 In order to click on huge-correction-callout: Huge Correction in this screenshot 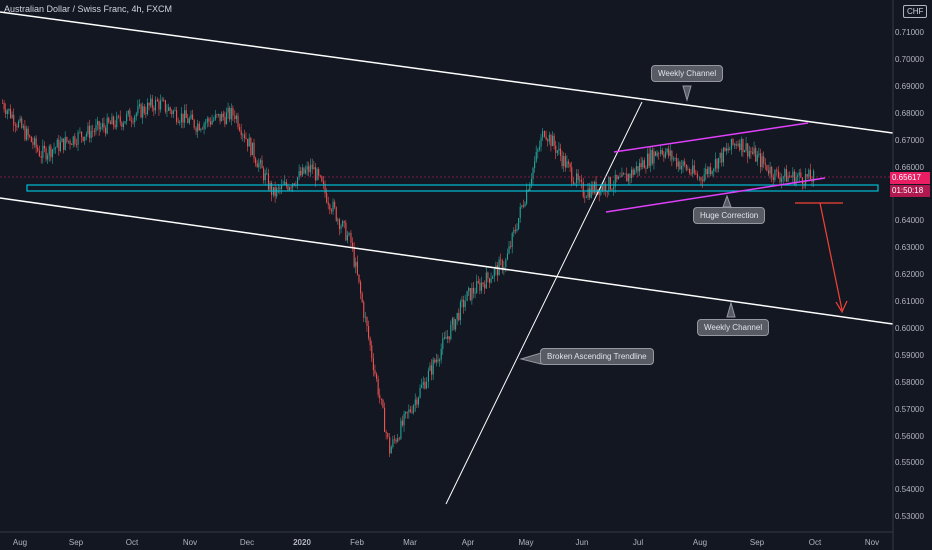, I will do `click(729, 215)`.